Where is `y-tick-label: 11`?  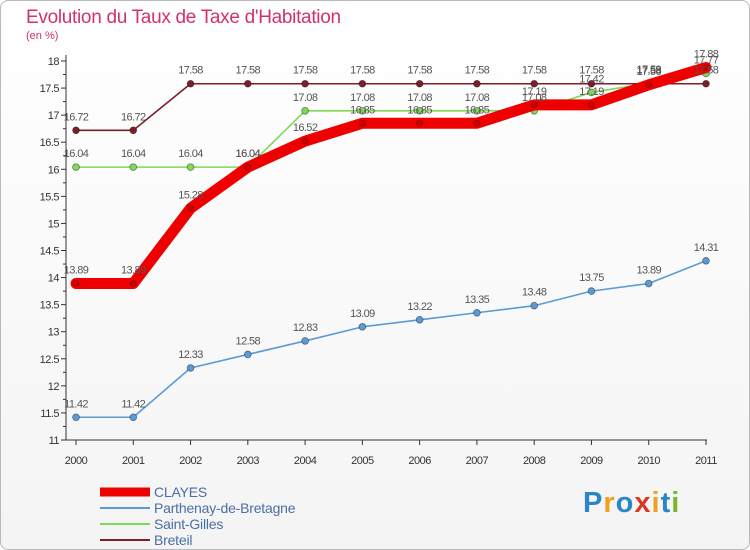 y-tick-label: 11 is located at coordinates (54, 441).